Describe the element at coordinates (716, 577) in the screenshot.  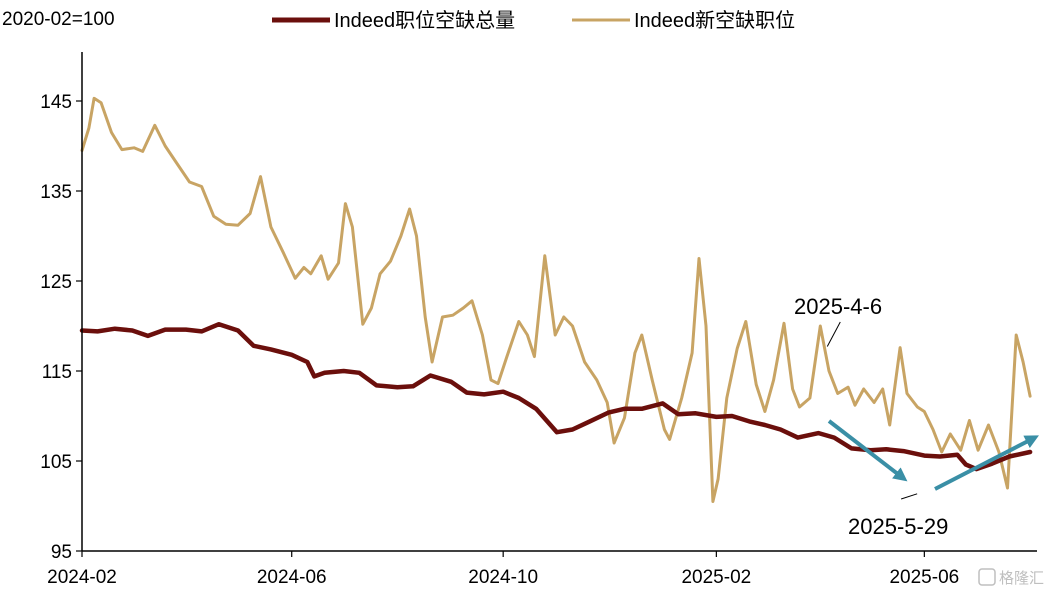
I see `x-tick-label: 2025-02` at that location.